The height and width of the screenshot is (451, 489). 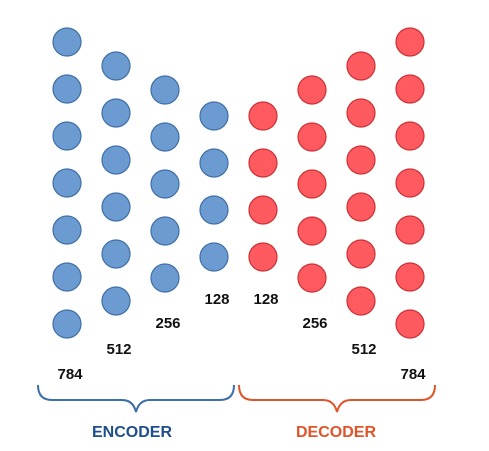 What do you see at coordinates (336, 432) in the screenshot?
I see `decoder-label: DECODER` at bounding box center [336, 432].